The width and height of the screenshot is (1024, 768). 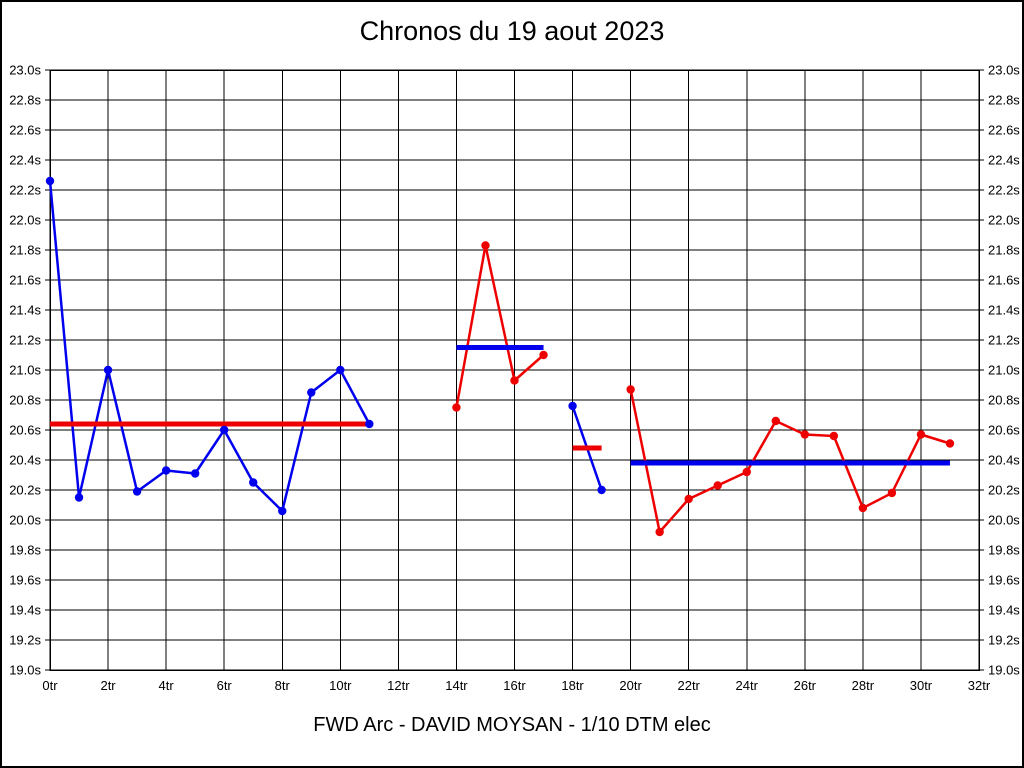 I want to click on chart-caption: FWD Arc - DAVID MOYSAN - 1/10 DTM elec, so click(x=512, y=725).